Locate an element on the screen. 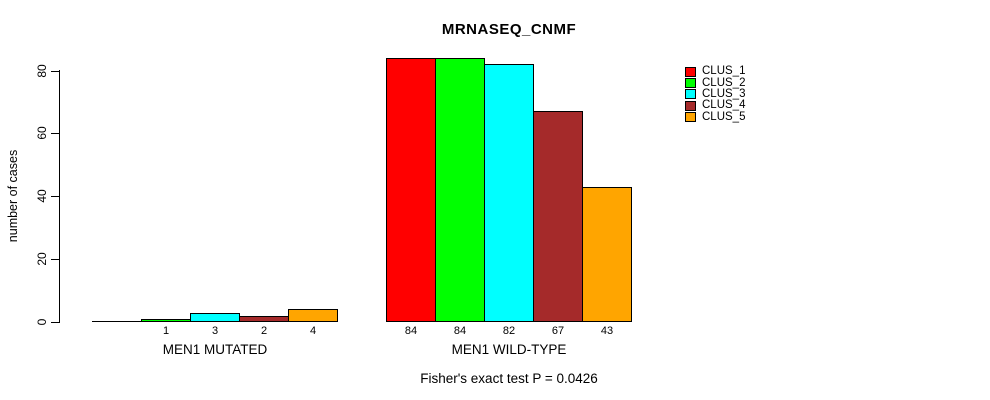 This screenshot has width=990, height=400. chart-title: MRNASEQ_CNMF is located at coordinates (509, 29).